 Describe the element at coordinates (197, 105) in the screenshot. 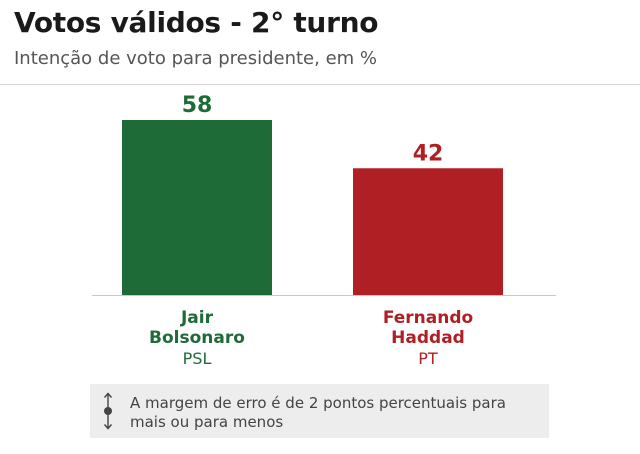

I see `bar-value-label-1: 58` at that location.